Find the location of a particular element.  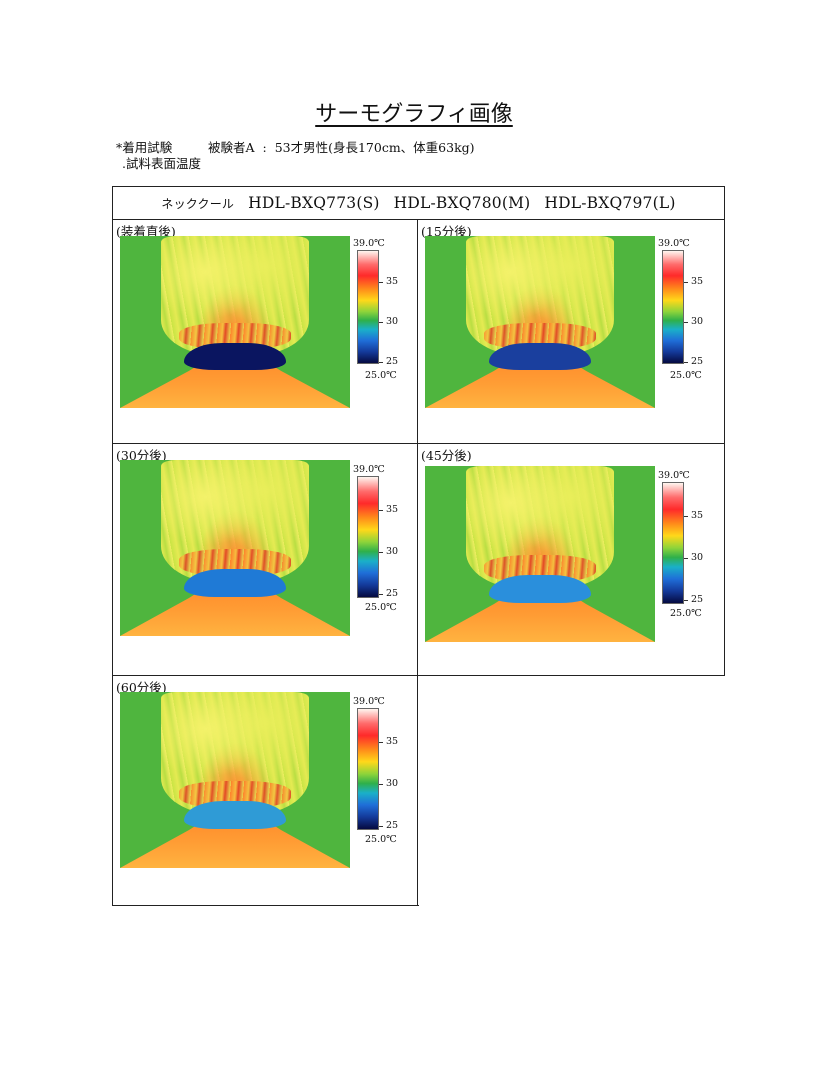

panel-just-after: (装着直後) 39.0℃ 35 30 25 25.0℃ is located at coordinates (265, 332).